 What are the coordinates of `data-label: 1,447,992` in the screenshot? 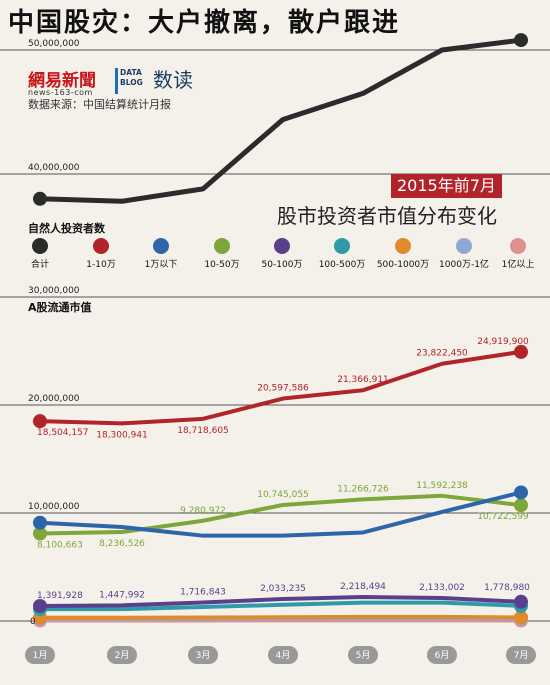 It's located at (122, 595).